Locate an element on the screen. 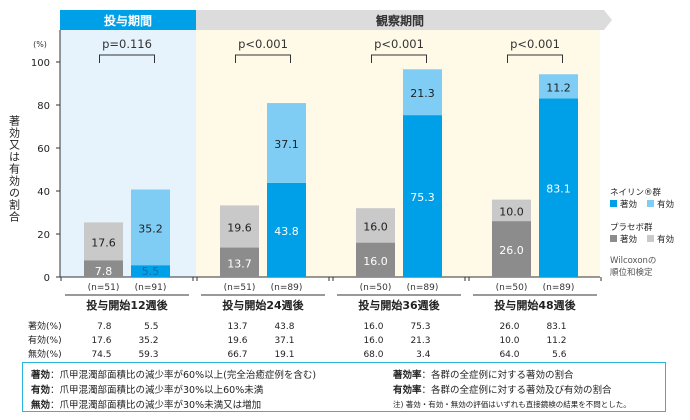  table-cell: 11.2 is located at coordinates (556, 341).